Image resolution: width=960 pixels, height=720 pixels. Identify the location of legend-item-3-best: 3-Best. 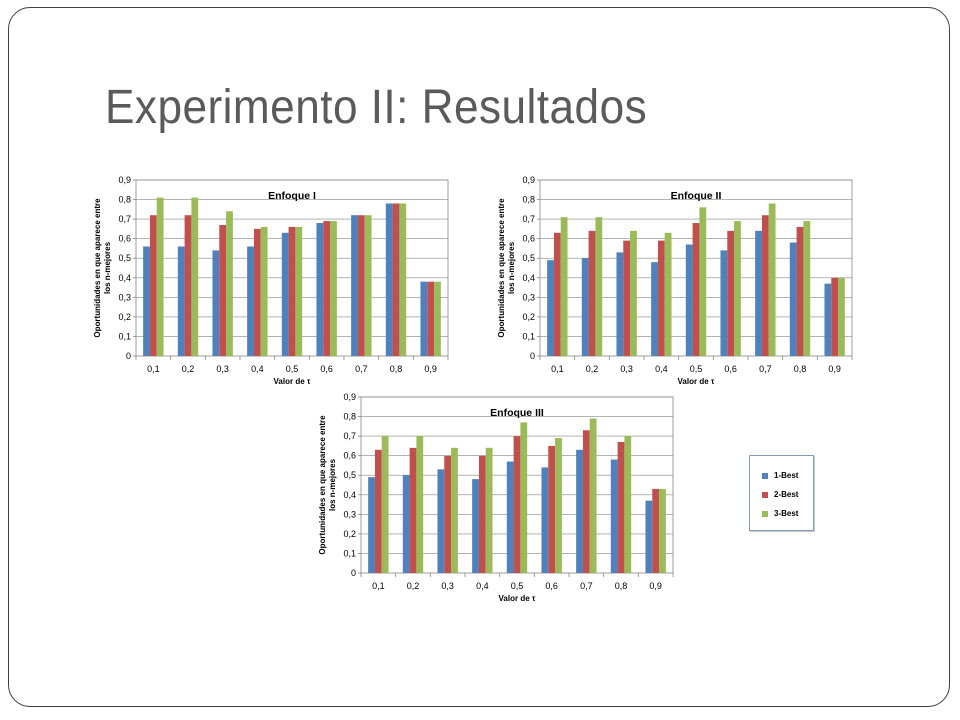
(780, 513).